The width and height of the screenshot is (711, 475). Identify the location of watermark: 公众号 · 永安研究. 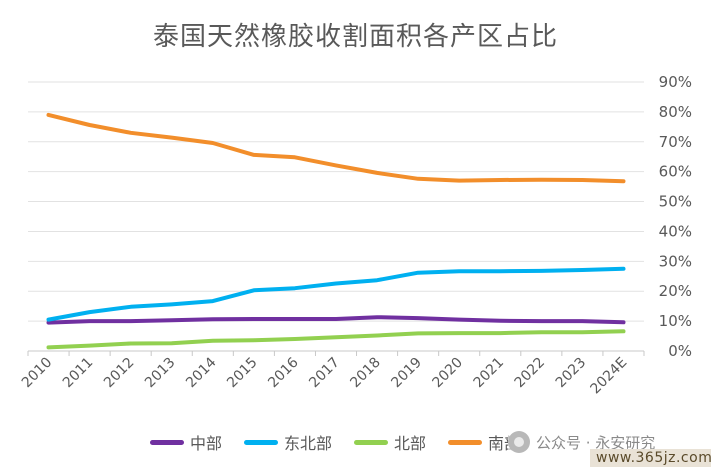
(582, 442).